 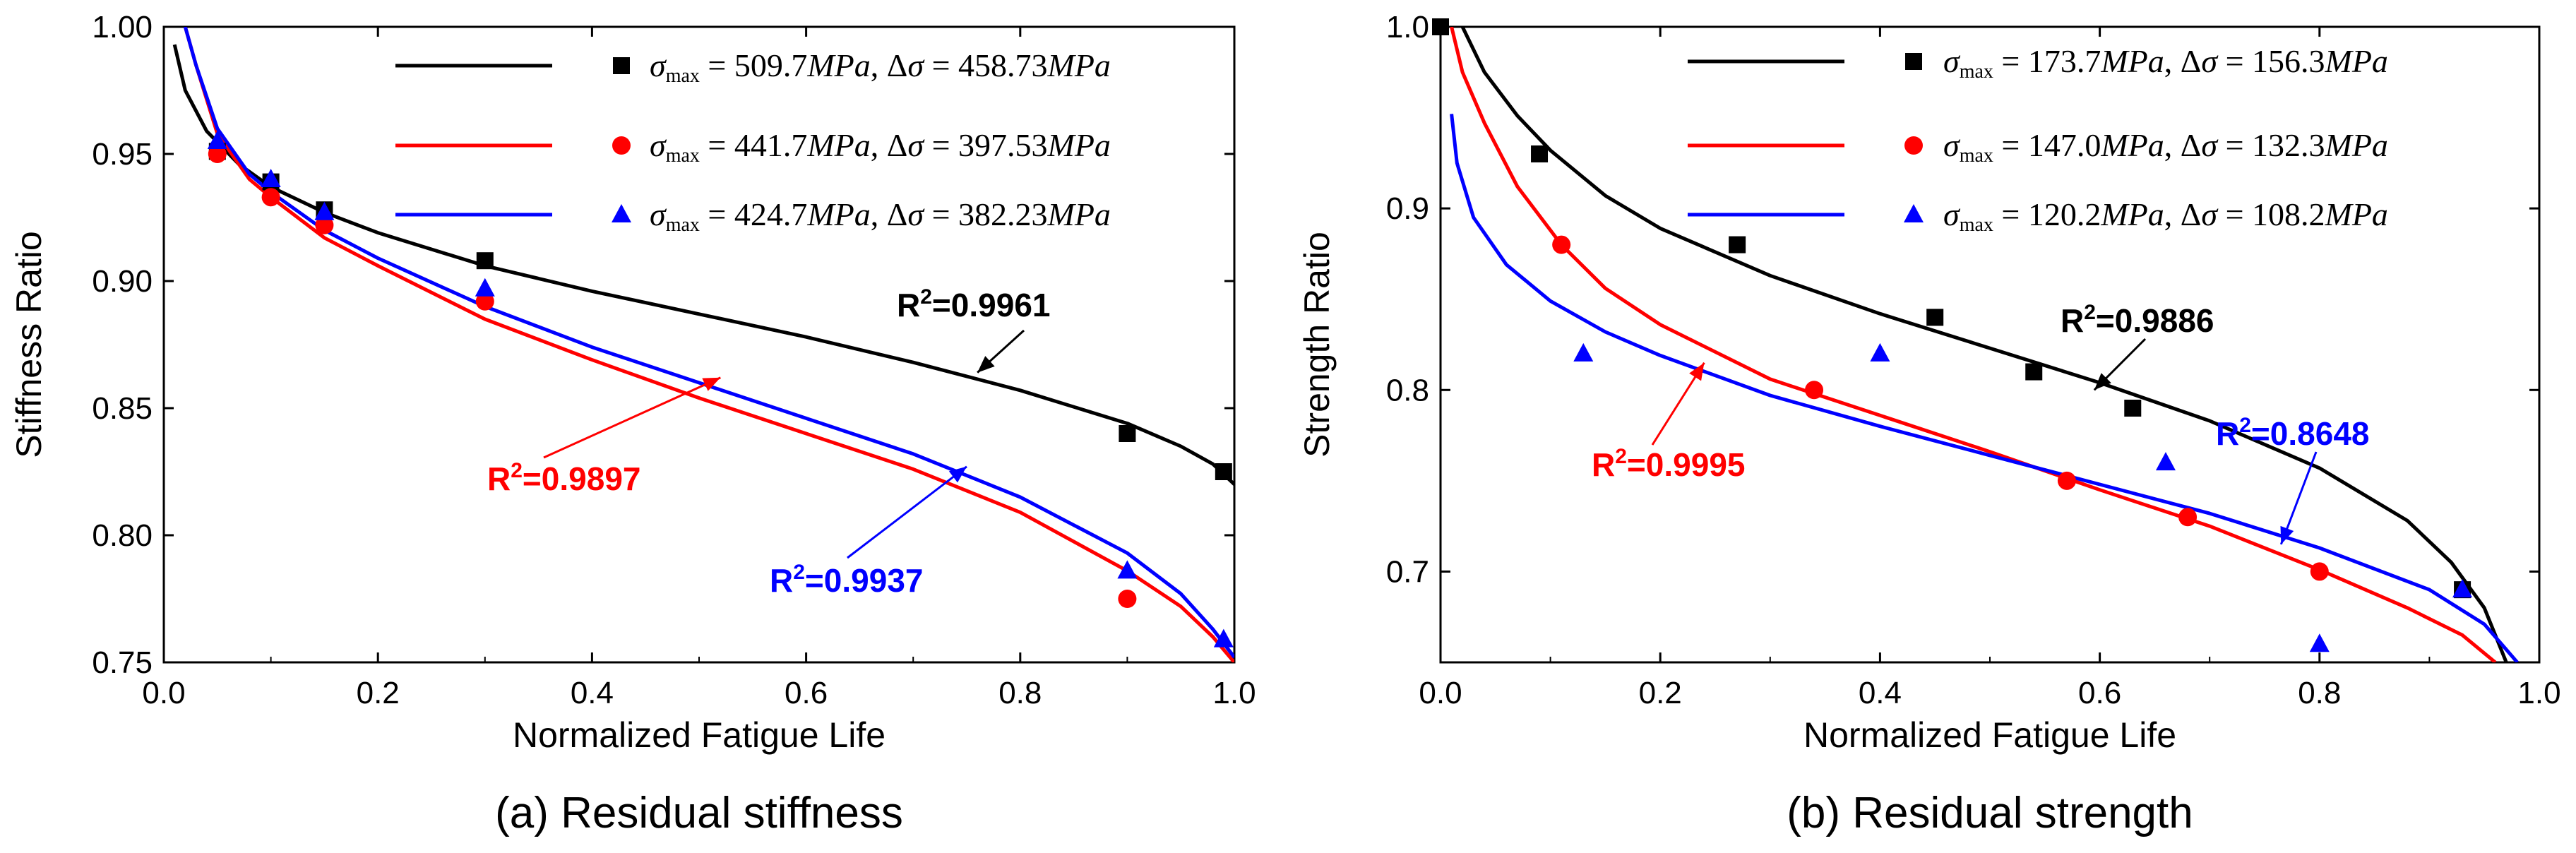 I want to click on r2-annotation-0: R2=0.9961, so click(x=973, y=304).